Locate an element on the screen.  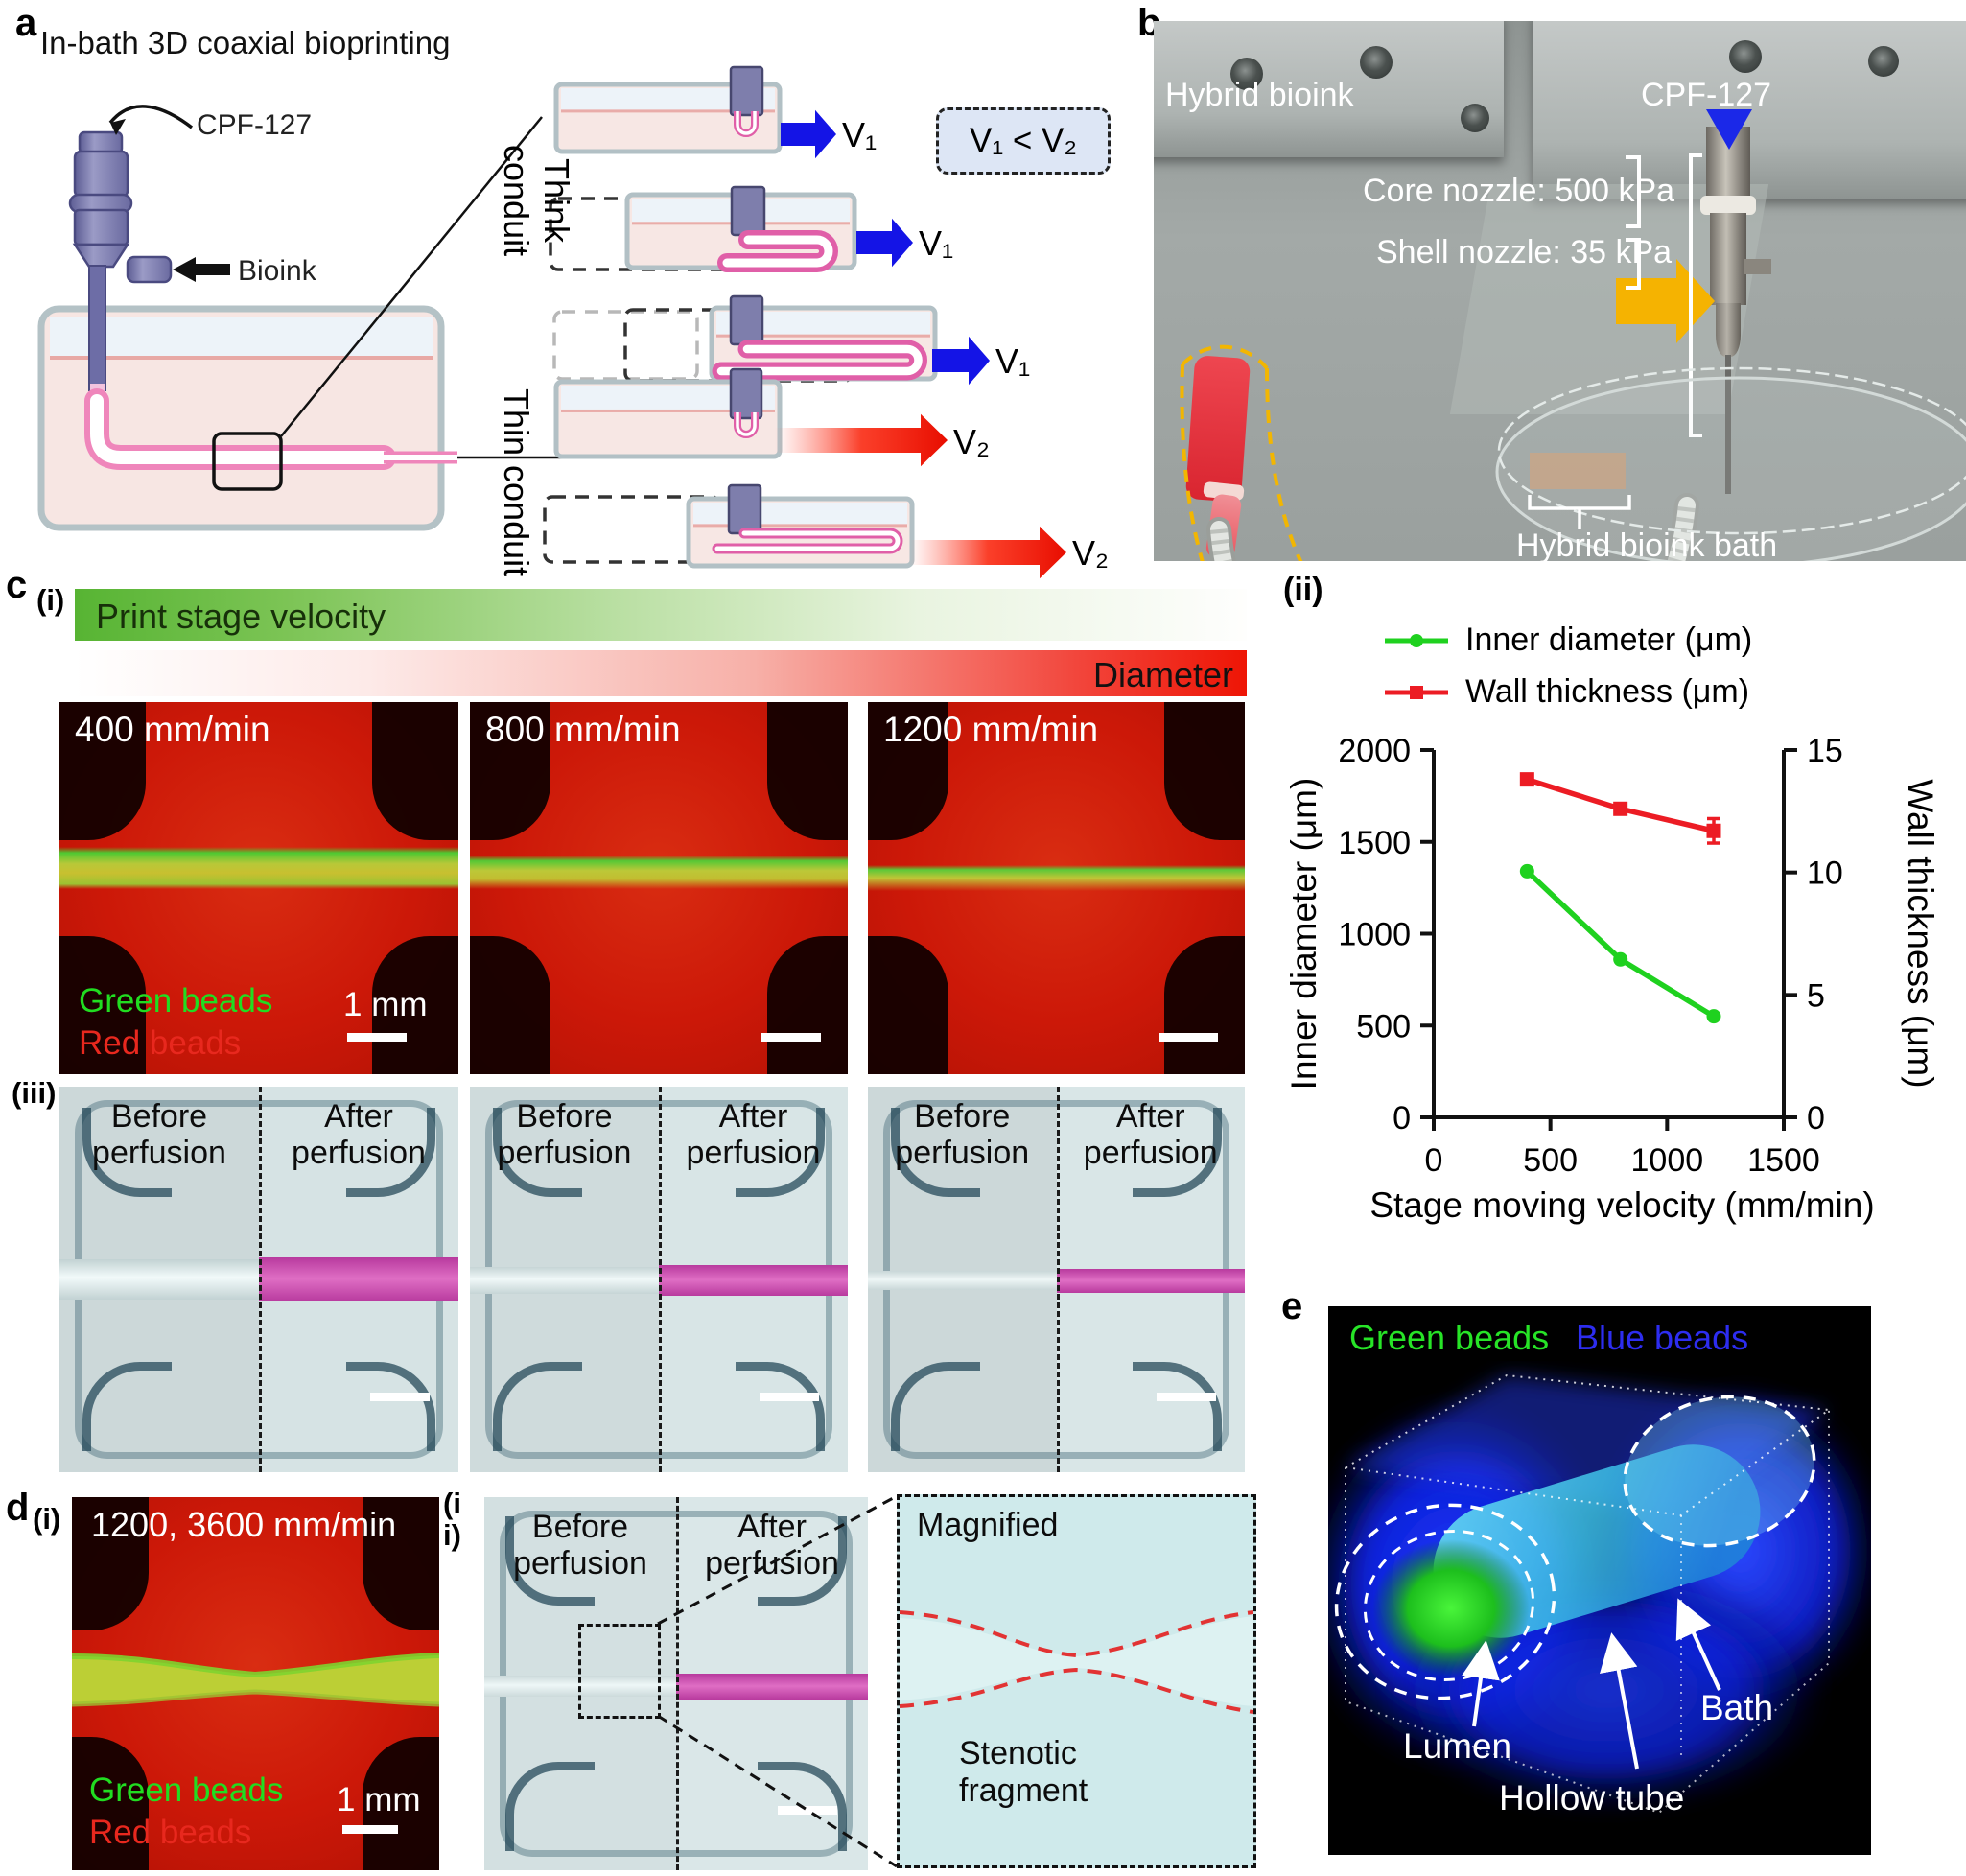
right-tick-label: 0 is located at coordinates (1816, 1118).